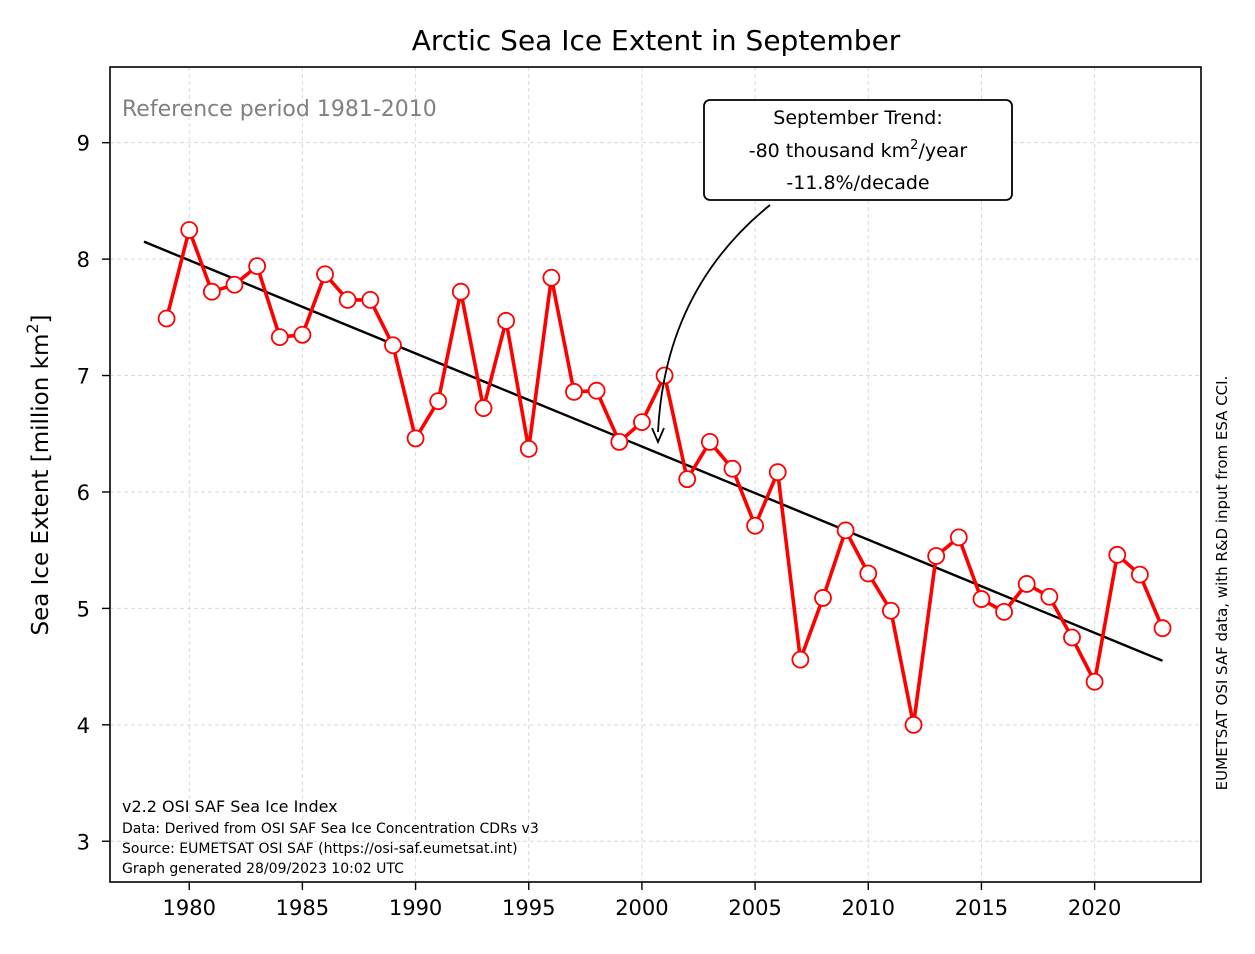 This screenshot has height=954, width=1255. I want to click on trend-annotation-box, so click(858, 150).